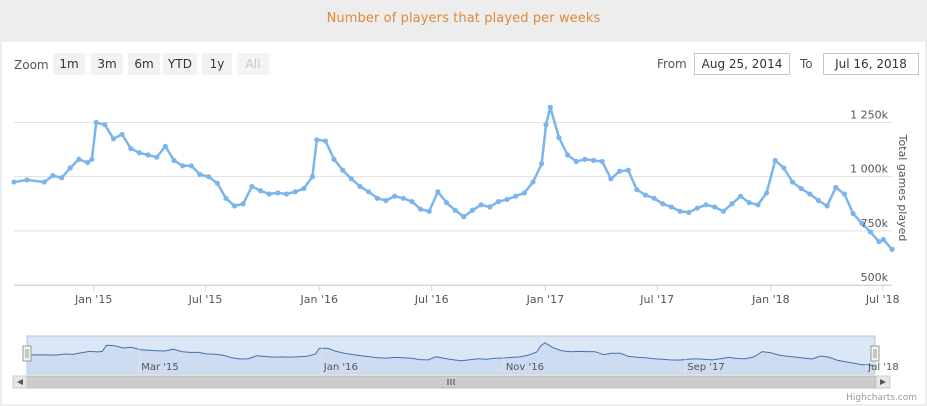 This screenshot has height=406, width=927. I want to click on zoom-3m-button: 3m, so click(107, 64).